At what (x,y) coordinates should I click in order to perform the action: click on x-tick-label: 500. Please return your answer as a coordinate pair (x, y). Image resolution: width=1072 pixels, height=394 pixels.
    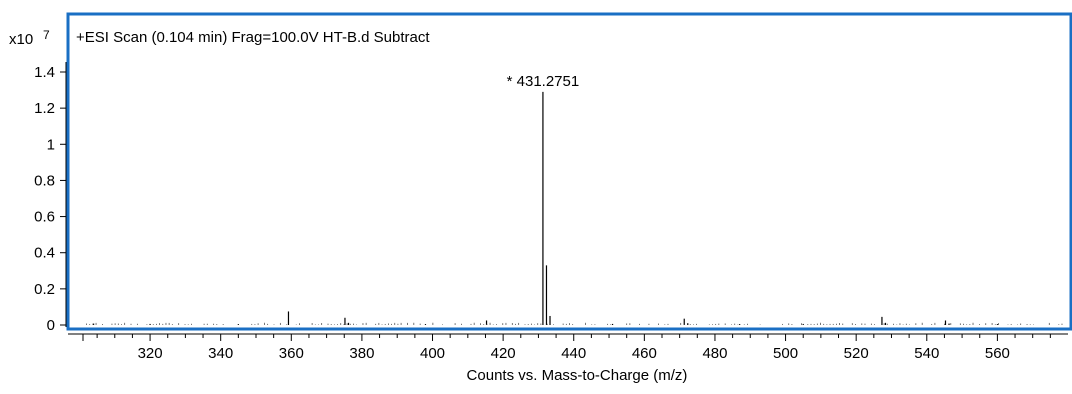
    Looking at the image, I should click on (785, 353).